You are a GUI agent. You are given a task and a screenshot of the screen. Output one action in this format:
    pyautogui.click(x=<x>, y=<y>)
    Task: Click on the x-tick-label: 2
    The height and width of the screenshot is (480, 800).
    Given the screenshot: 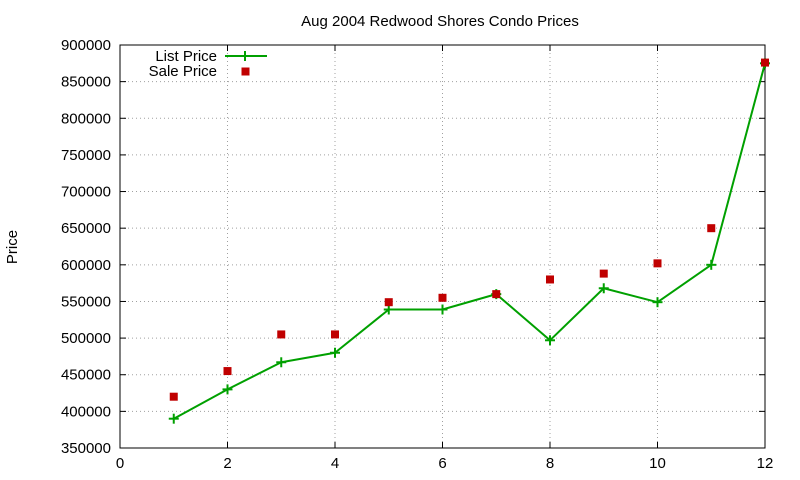 What is the action you would take?
    pyautogui.click(x=227, y=463)
    